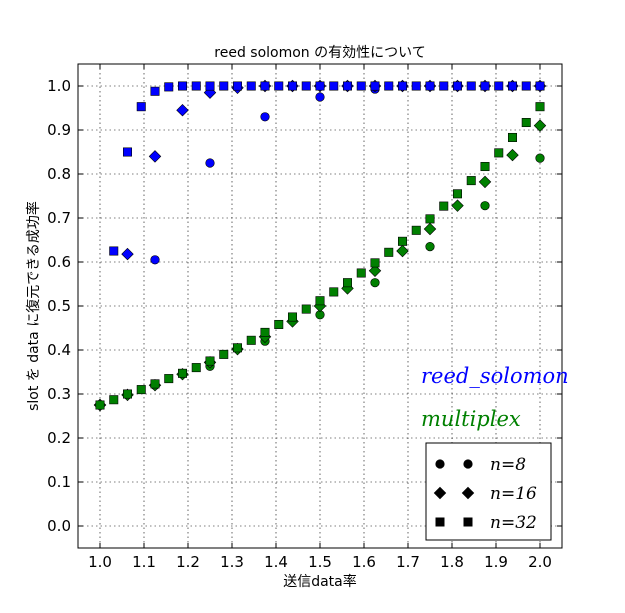  I want to click on x-tick-label: 1.0, so click(100, 562).